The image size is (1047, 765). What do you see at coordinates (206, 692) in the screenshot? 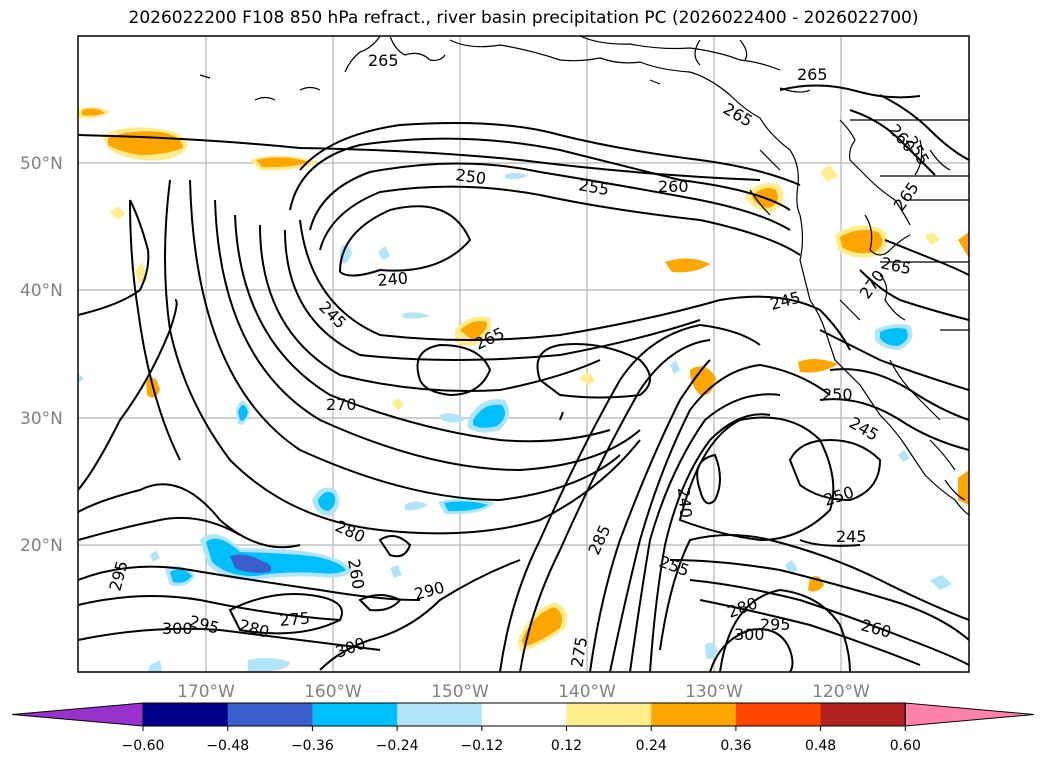
I see `lon-label-170w: 170°W` at bounding box center [206, 692].